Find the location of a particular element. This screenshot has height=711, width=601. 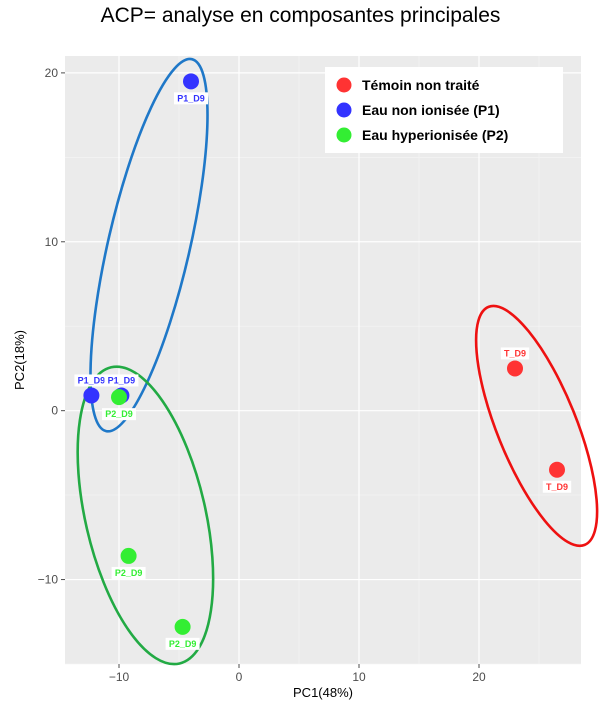

legend-box is located at coordinates (444, 110).